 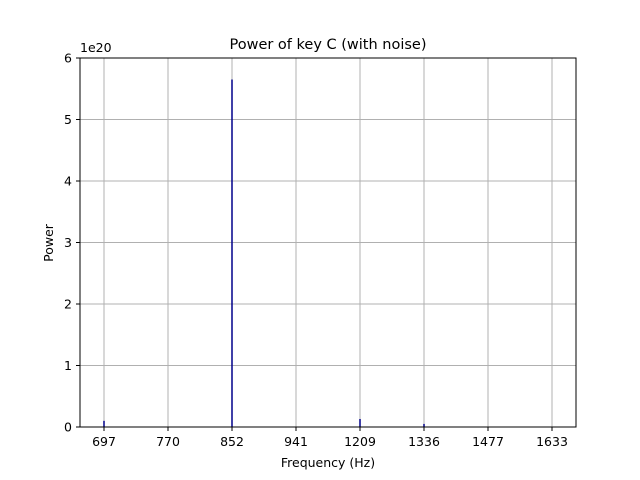 I want to click on x-tick-label: 770, so click(x=168, y=441).